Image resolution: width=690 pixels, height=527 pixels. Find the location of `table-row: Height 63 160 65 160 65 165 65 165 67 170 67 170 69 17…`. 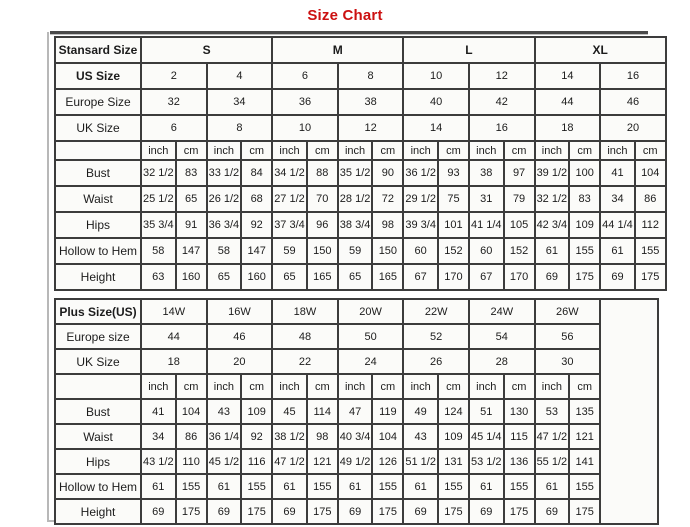

table-row: Height 63 160 65 160 65 165 65 165 67 170 67 170 69 17… is located at coordinates (360, 277).